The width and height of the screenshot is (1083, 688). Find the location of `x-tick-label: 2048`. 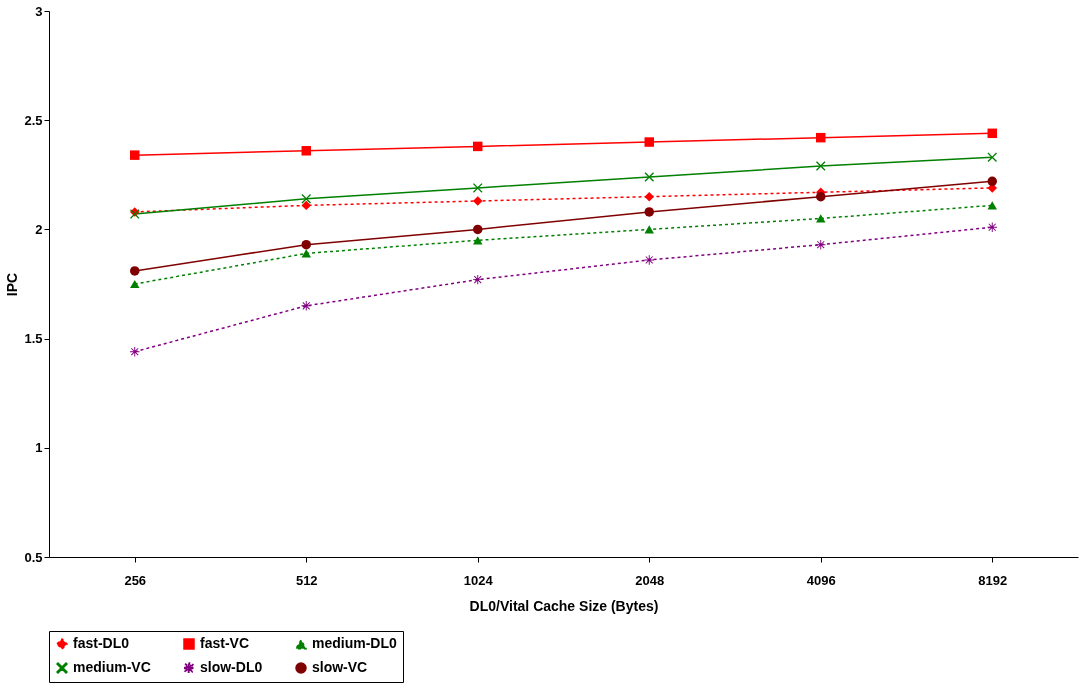

x-tick-label: 2048 is located at coordinates (650, 580).